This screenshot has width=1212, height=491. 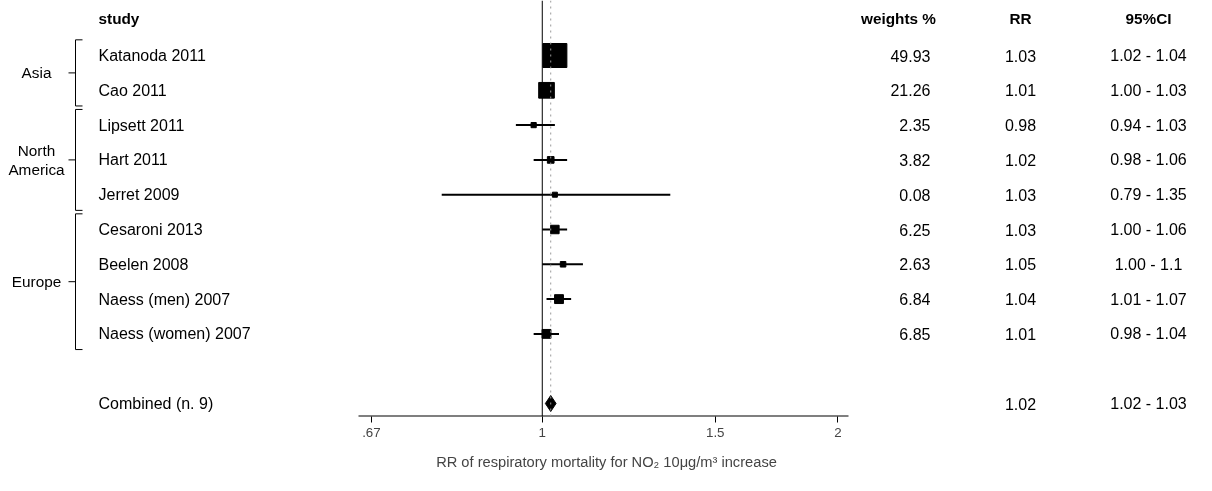 I want to click on text: 21.26, so click(x=910, y=91).